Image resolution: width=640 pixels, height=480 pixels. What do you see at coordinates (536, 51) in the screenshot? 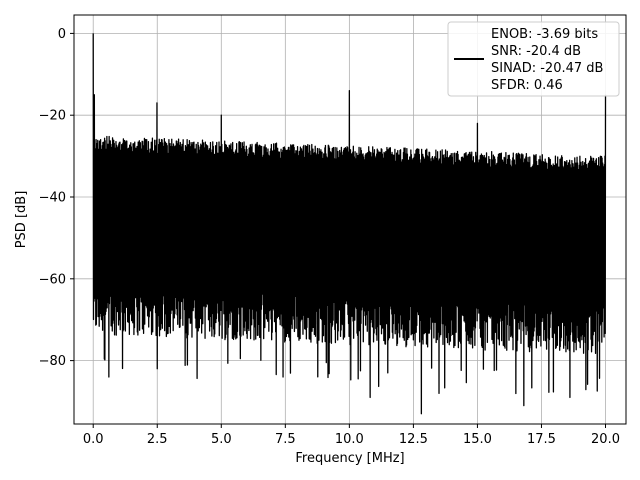
I see `legend-snr: SNR: -20.4 dB` at bounding box center [536, 51].